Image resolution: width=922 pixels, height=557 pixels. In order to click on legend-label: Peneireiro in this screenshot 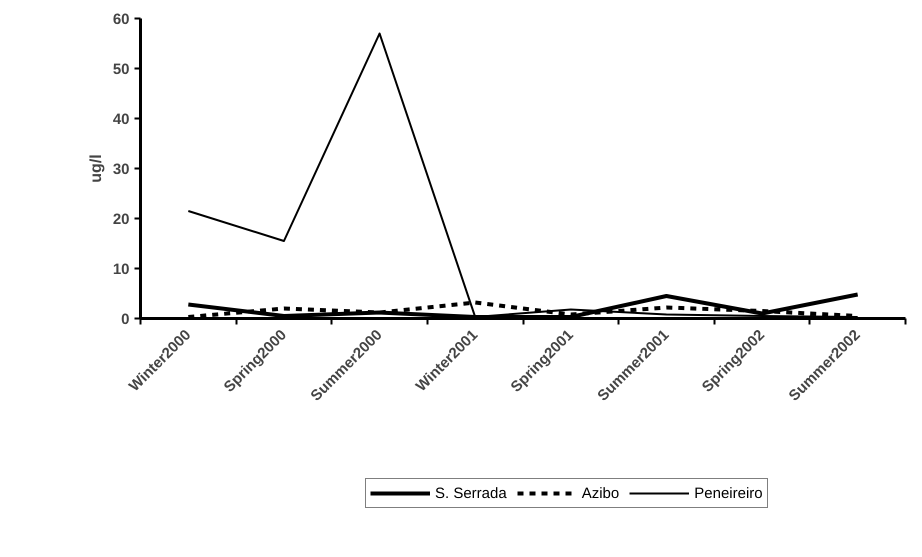, I will do `click(728, 493)`.